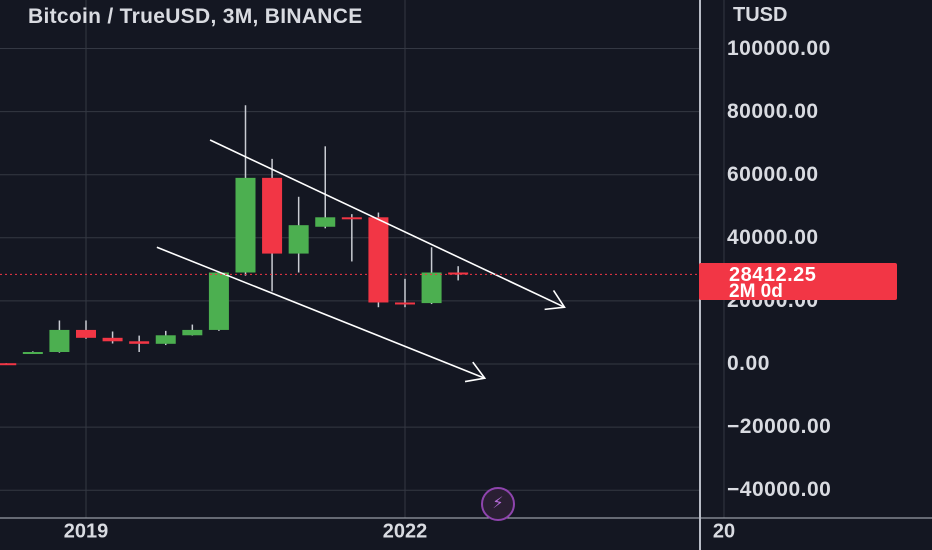 This screenshot has height=550, width=932. What do you see at coordinates (86, 531) in the screenshot?
I see `x-tick-label: 2019` at bounding box center [86, 531].